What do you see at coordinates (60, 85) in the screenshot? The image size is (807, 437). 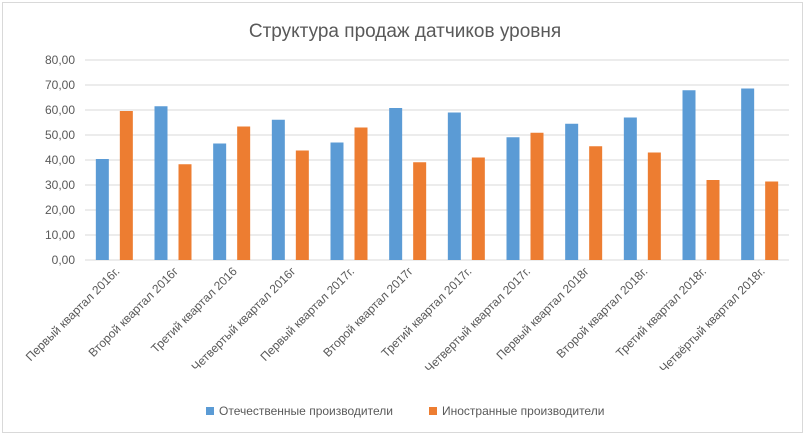 I see `y-tick-label: 70,00` at bounding box center [60, 85].